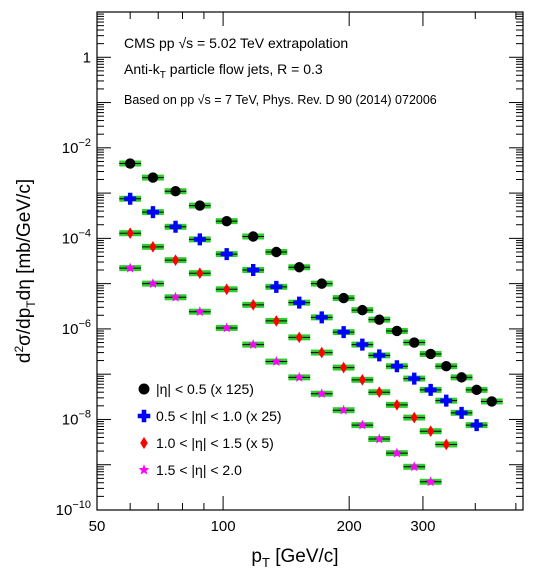  I want to click on legend-entry-1: |η| < 0.5 (x 125), so click(196, 389).